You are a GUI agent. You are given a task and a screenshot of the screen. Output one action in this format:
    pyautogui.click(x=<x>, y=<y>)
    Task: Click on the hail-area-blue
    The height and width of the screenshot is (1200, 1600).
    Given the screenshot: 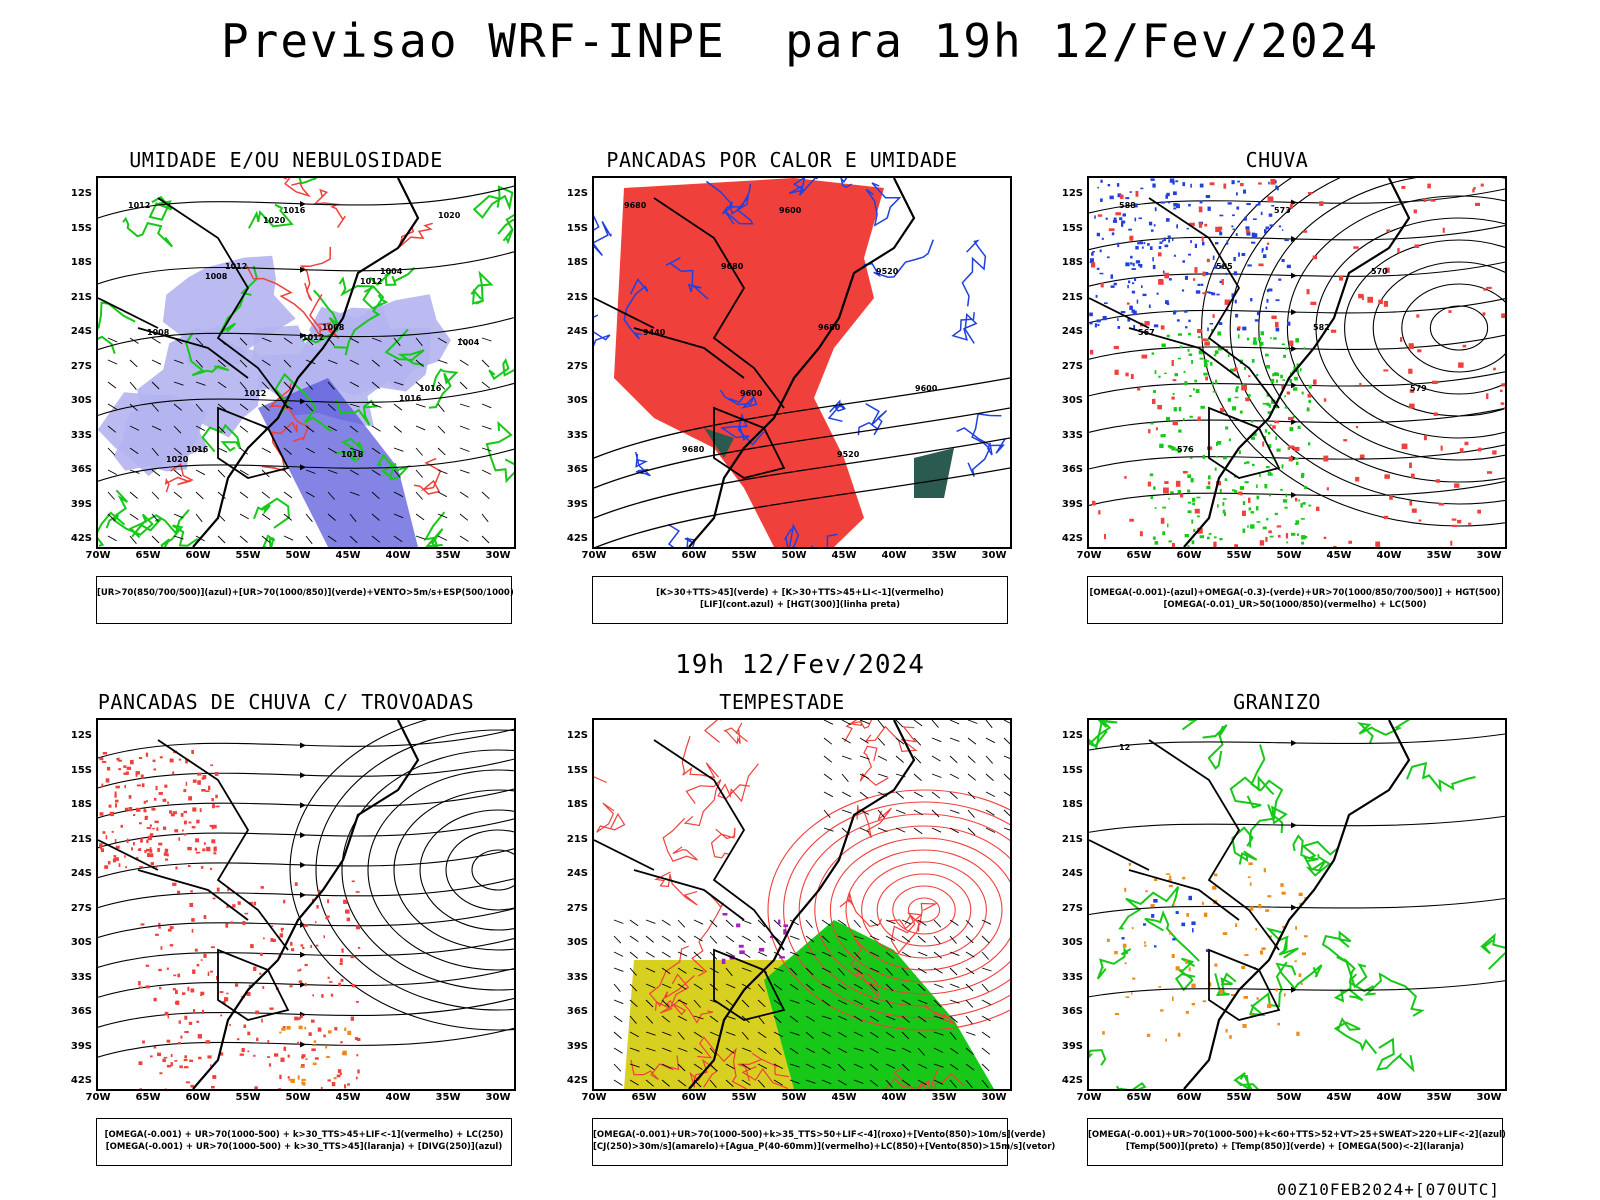 What is the action you would take?
    pyautogui.click(x=1193, y=930)
    